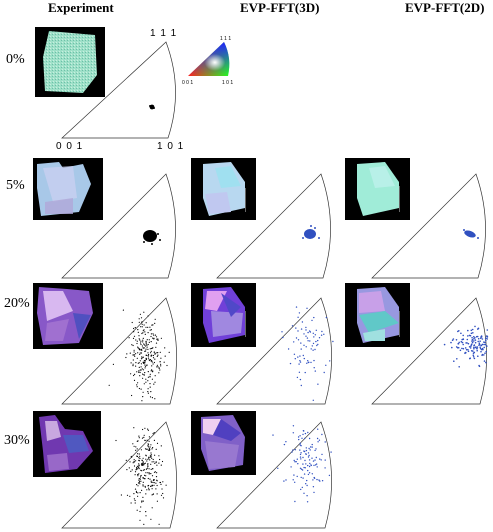 The height and width of the screenshot is (532, 493). What do you see at coordinates (226, 39) in the screenshot?
I see `legend-tick-111: 1 1 1` at bounding box center [226, 39].